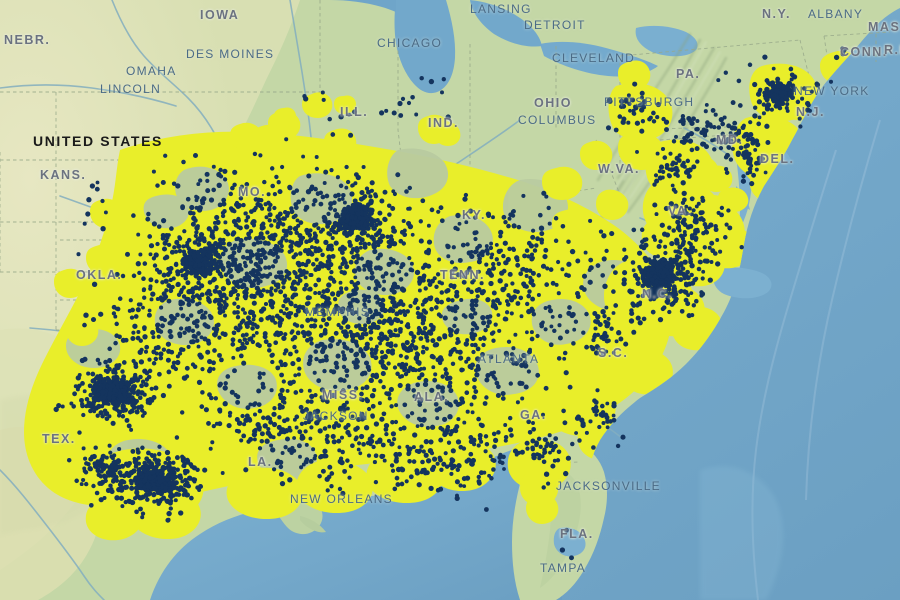  What do you see at coordinates (742, 283) in the screenshot?
I see `pamlico-sound` at bounding box center [742, 283].